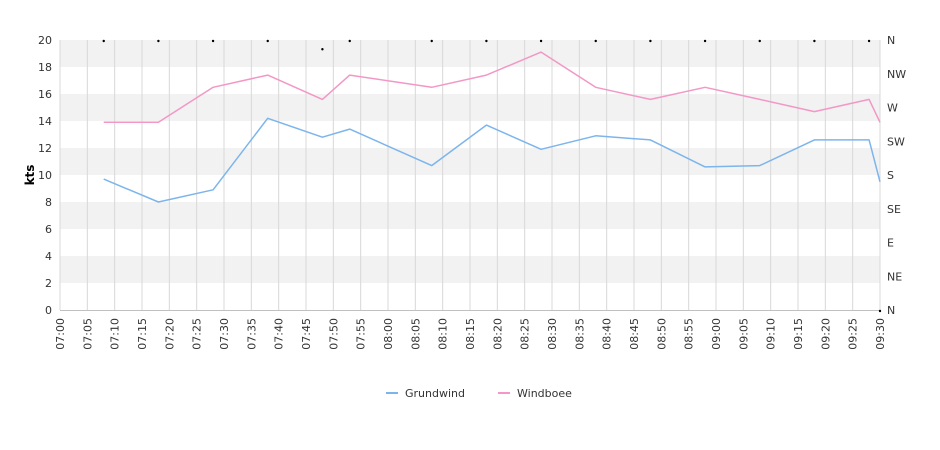  I want to click on x-tick-label: 09:20, so click(825, 334).